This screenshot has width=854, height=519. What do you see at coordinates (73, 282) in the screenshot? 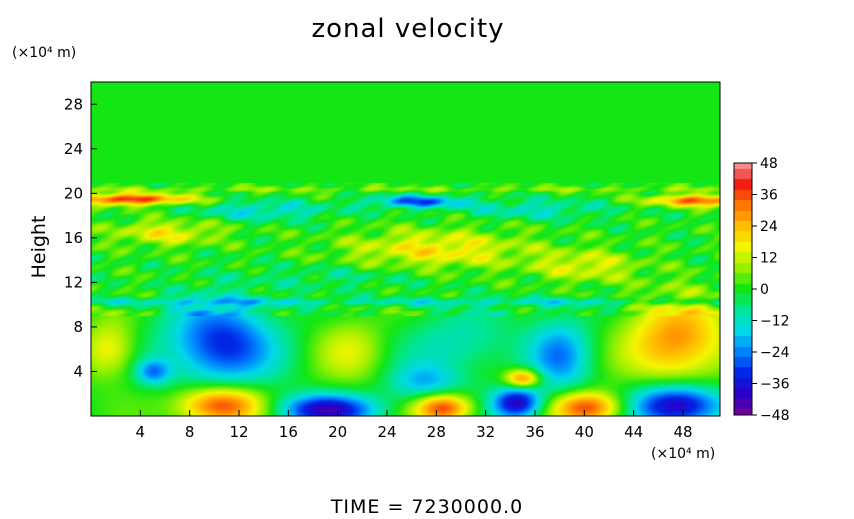
I see `y-tick-label: 12` at bounding box center [73, 282].